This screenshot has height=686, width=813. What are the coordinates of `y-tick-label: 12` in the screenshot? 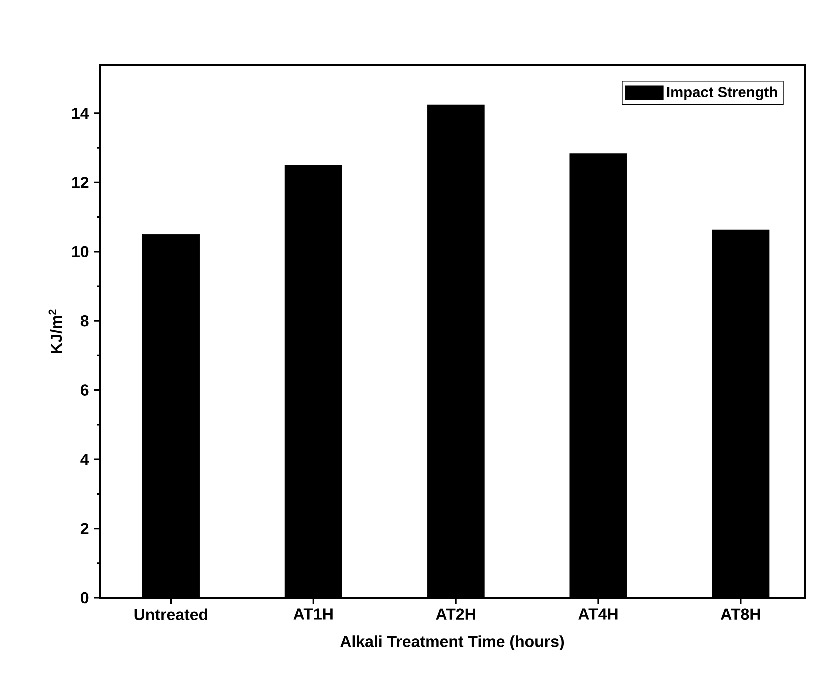 It's located at (80, 182).